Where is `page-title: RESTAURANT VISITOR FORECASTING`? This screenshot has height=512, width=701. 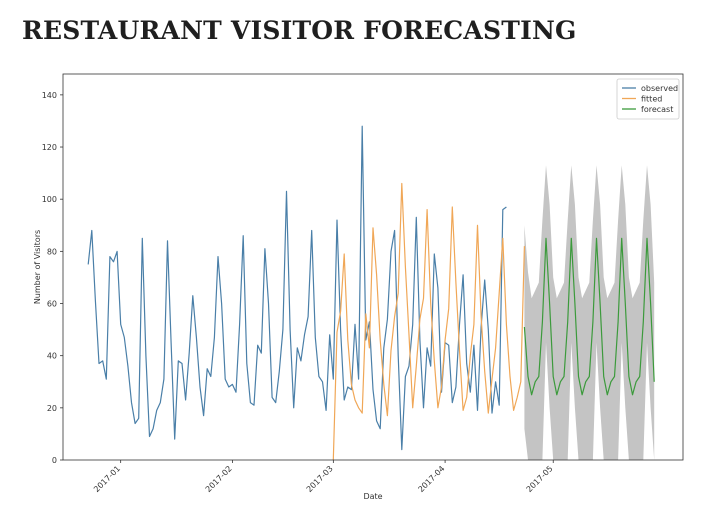
page-title: RESTAURANT VISITOR FORECASTING is located at coordinates (299, 30).